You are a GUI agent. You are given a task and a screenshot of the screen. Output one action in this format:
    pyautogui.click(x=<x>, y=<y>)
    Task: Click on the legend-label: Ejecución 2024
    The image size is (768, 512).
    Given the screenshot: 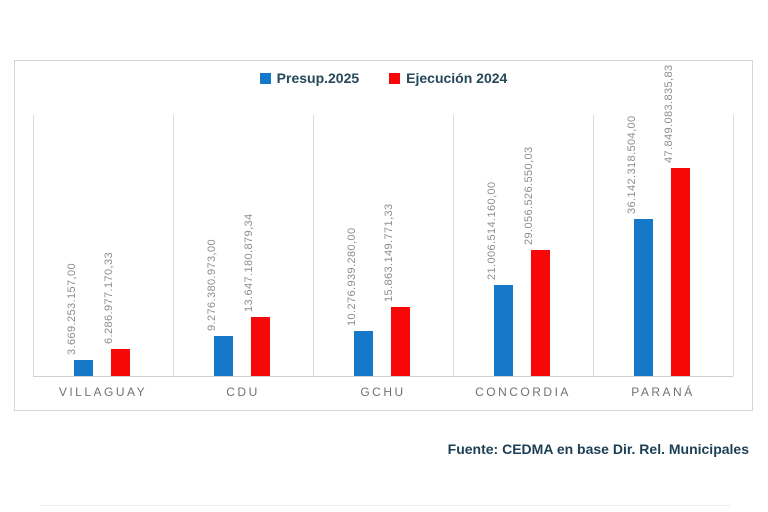 What is the action you would take?
    pyautogui.click(x=457, y=78)
    